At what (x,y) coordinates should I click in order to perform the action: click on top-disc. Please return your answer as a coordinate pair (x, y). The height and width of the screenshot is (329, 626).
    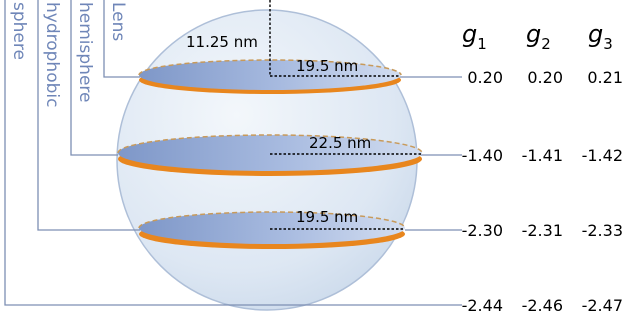
    Looking at the image, I should click on (270, 76).